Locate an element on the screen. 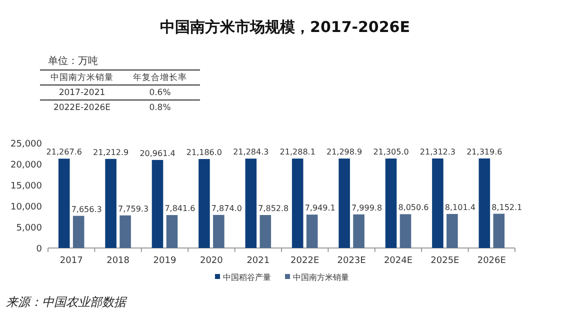 Image resolution: width=571 pixels, height=320 pixels. x-tick-label: 2022E is located at coordinates (305, 261).